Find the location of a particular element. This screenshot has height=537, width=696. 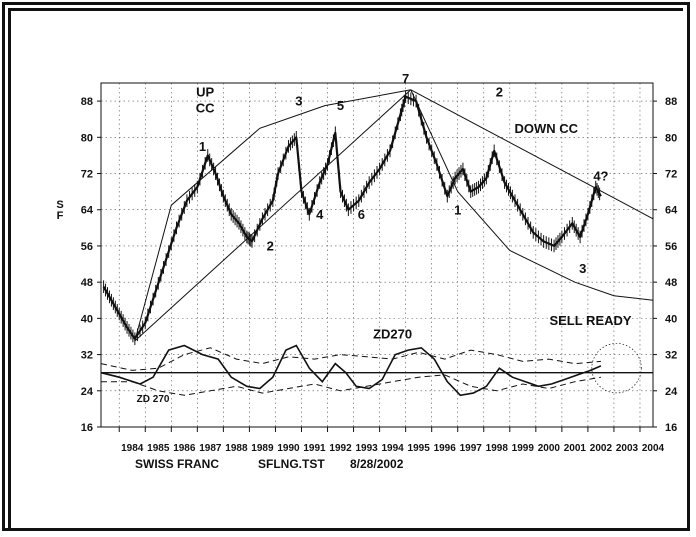

signal-circle is located at coordinates (616, 368).